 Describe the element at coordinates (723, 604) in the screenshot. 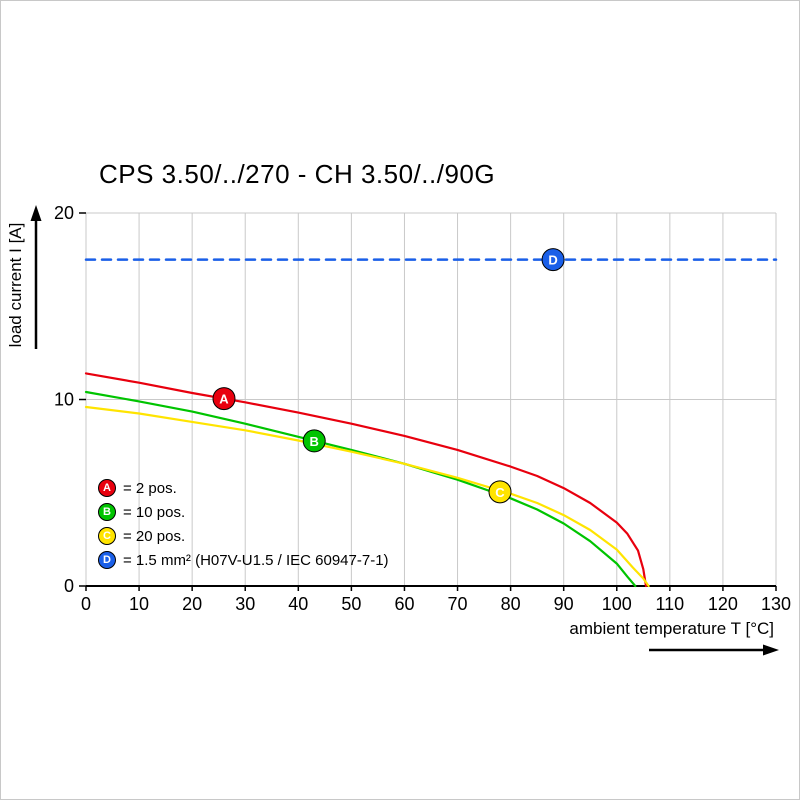

I see `svg-text: 120` at that location.